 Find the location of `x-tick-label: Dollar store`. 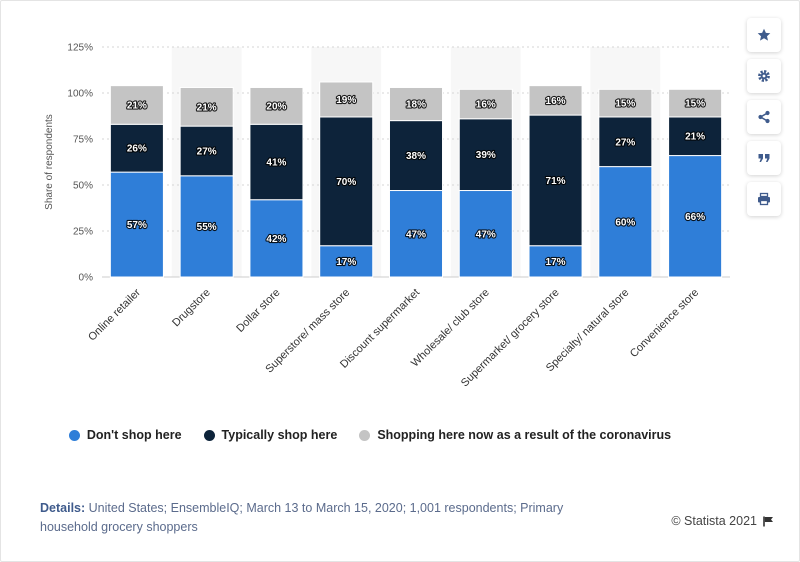

x-tick-label: Dollar store is located at coordinates (258, 311).